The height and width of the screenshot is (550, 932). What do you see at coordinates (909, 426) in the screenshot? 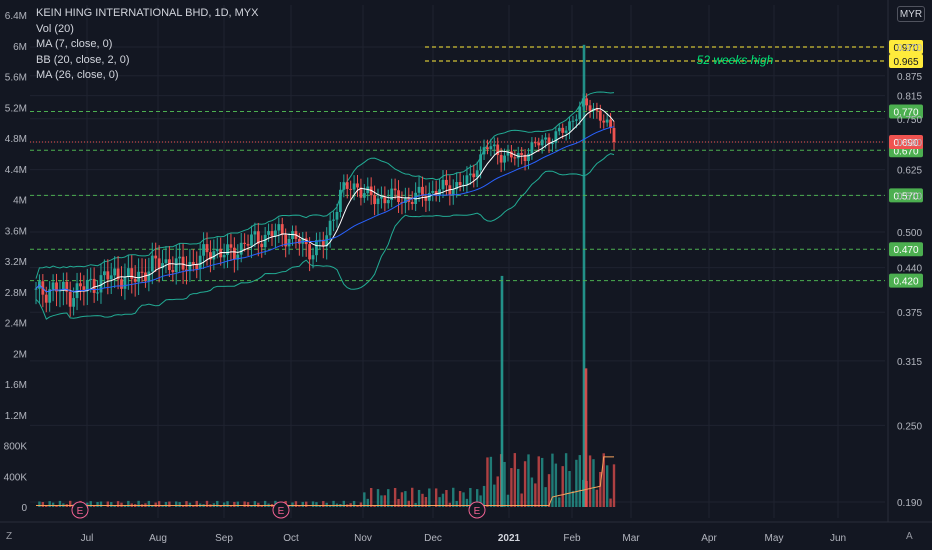
I see `price-tick-label: 0.250` at bounding box center [909, 426].